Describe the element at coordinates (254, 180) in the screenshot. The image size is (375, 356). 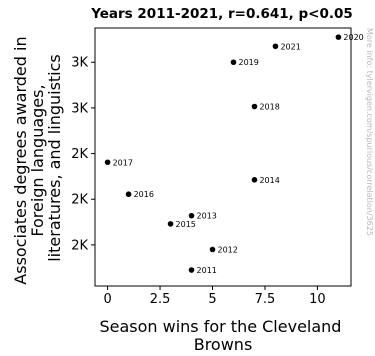
I see `data-point-2014` at that location.